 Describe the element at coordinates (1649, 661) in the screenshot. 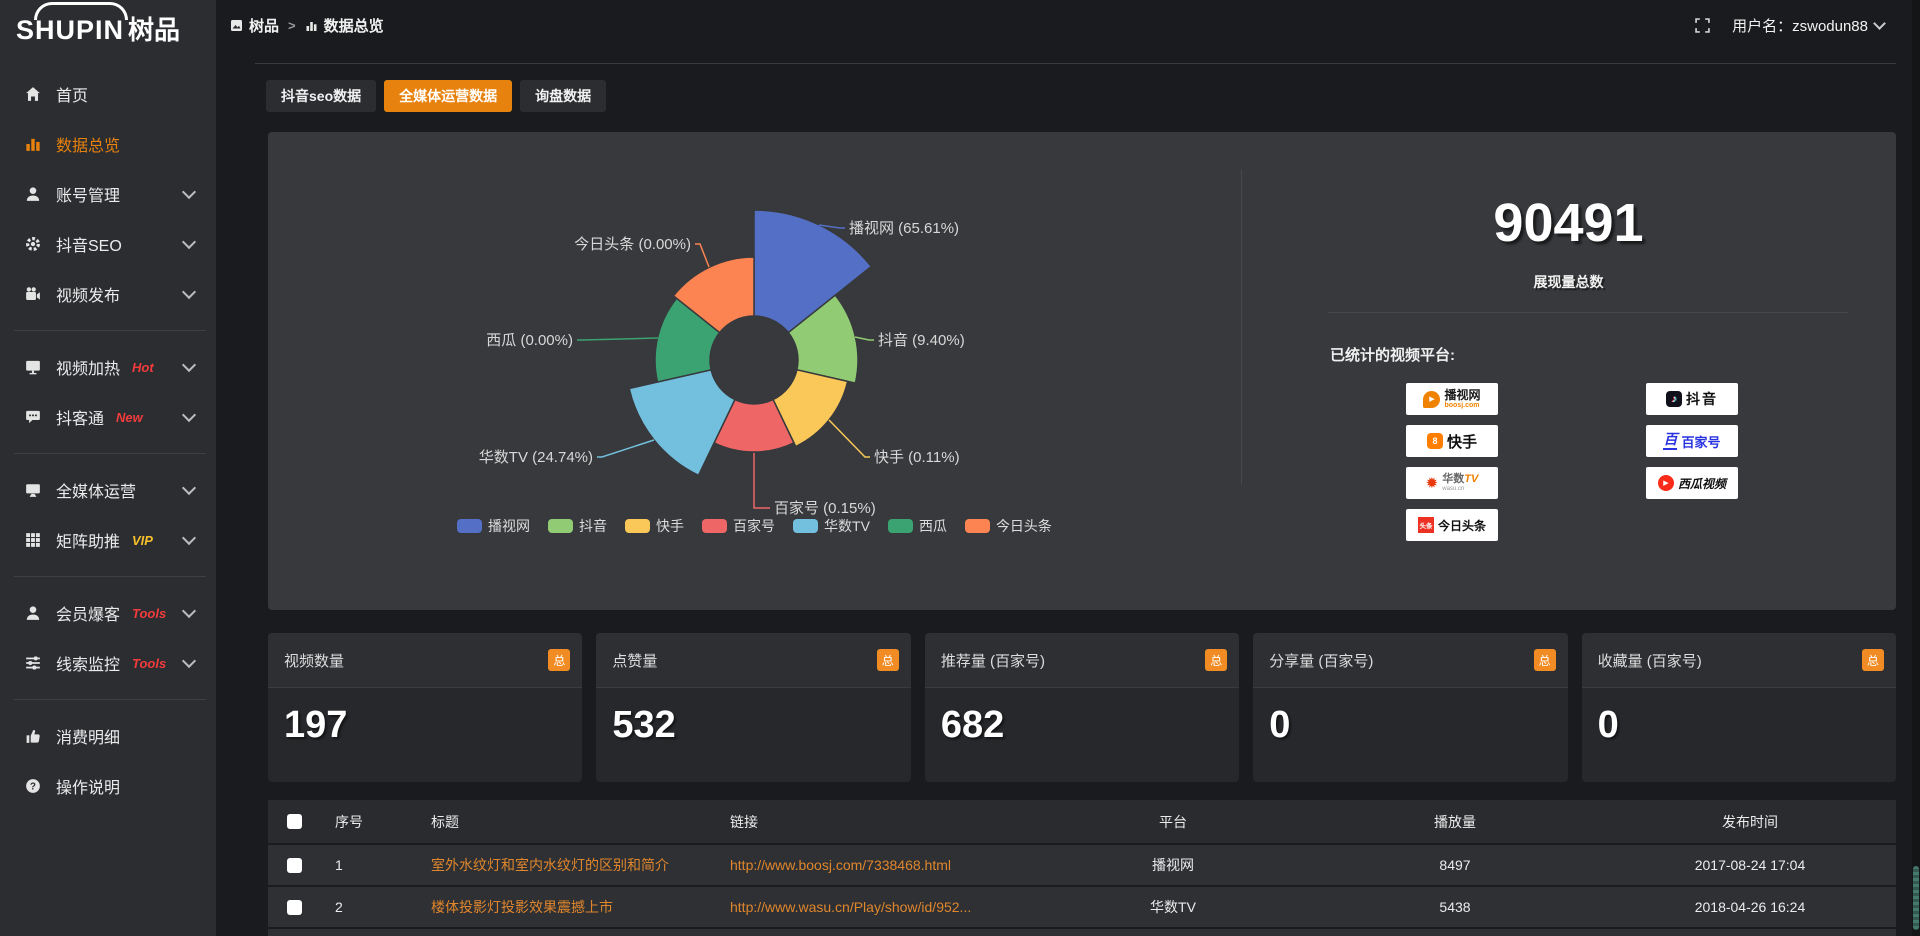

I see `stat-card-title: 收藏量 (百家号)` at that location.